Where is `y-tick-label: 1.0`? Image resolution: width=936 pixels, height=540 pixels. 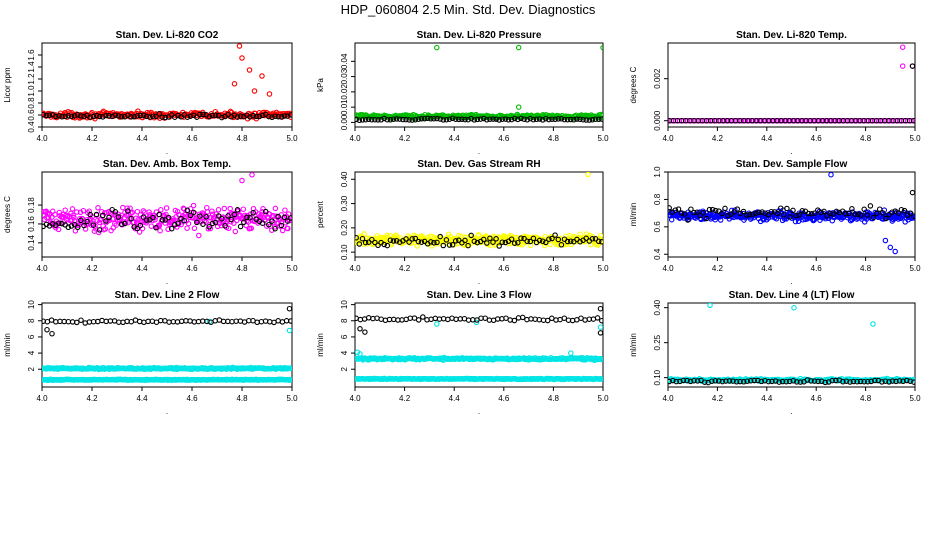
y-tick-label: 1.0 is located at coordinates (31, 91).